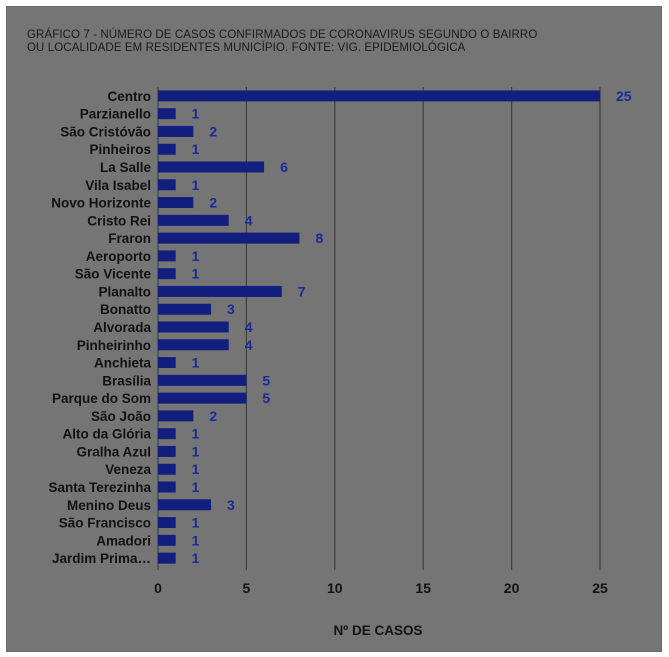  What do you see at coordinates (128, 469) in the screenshot?
I see `category-label: Veneza` at bounding box center [128, 469].